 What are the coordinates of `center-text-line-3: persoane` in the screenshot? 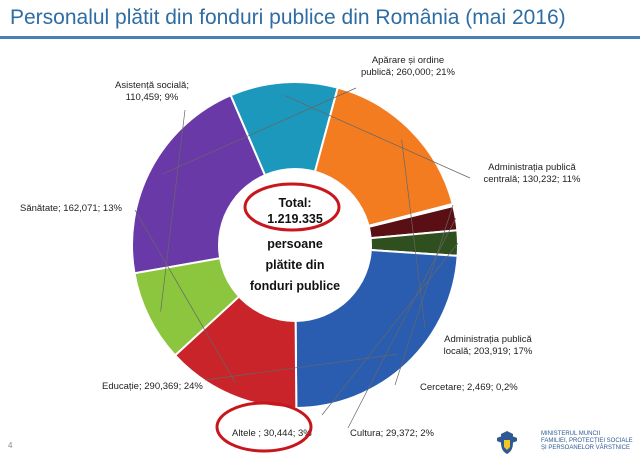 It's located at (295, 244).